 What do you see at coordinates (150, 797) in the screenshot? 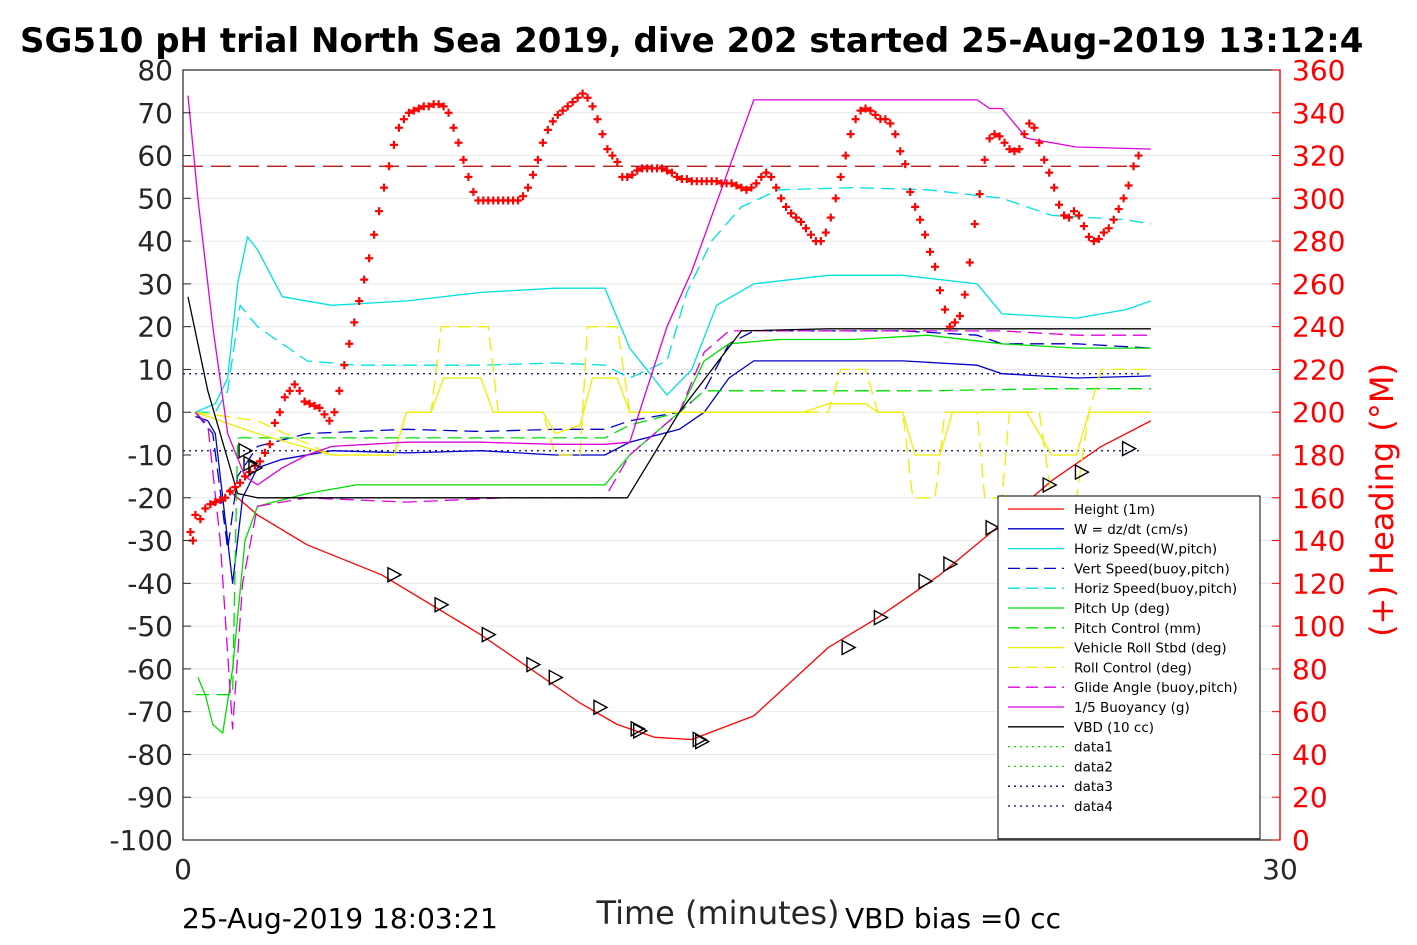
I see `left-tick-label: -90` at bounding box center [150, 797].